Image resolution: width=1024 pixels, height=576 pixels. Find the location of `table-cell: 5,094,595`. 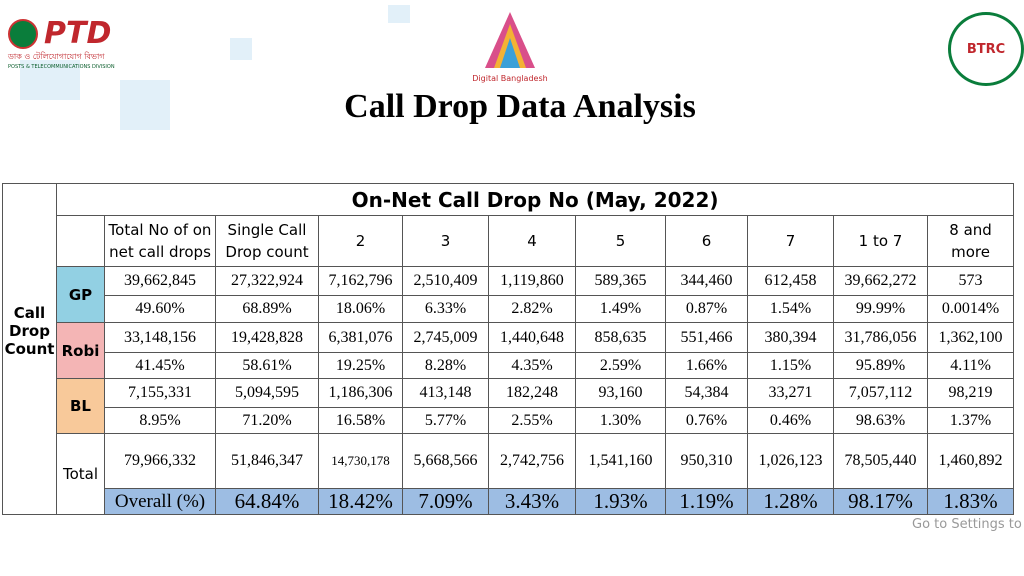

table-cell: 5,094,595 is located at coordinates (267, 393).